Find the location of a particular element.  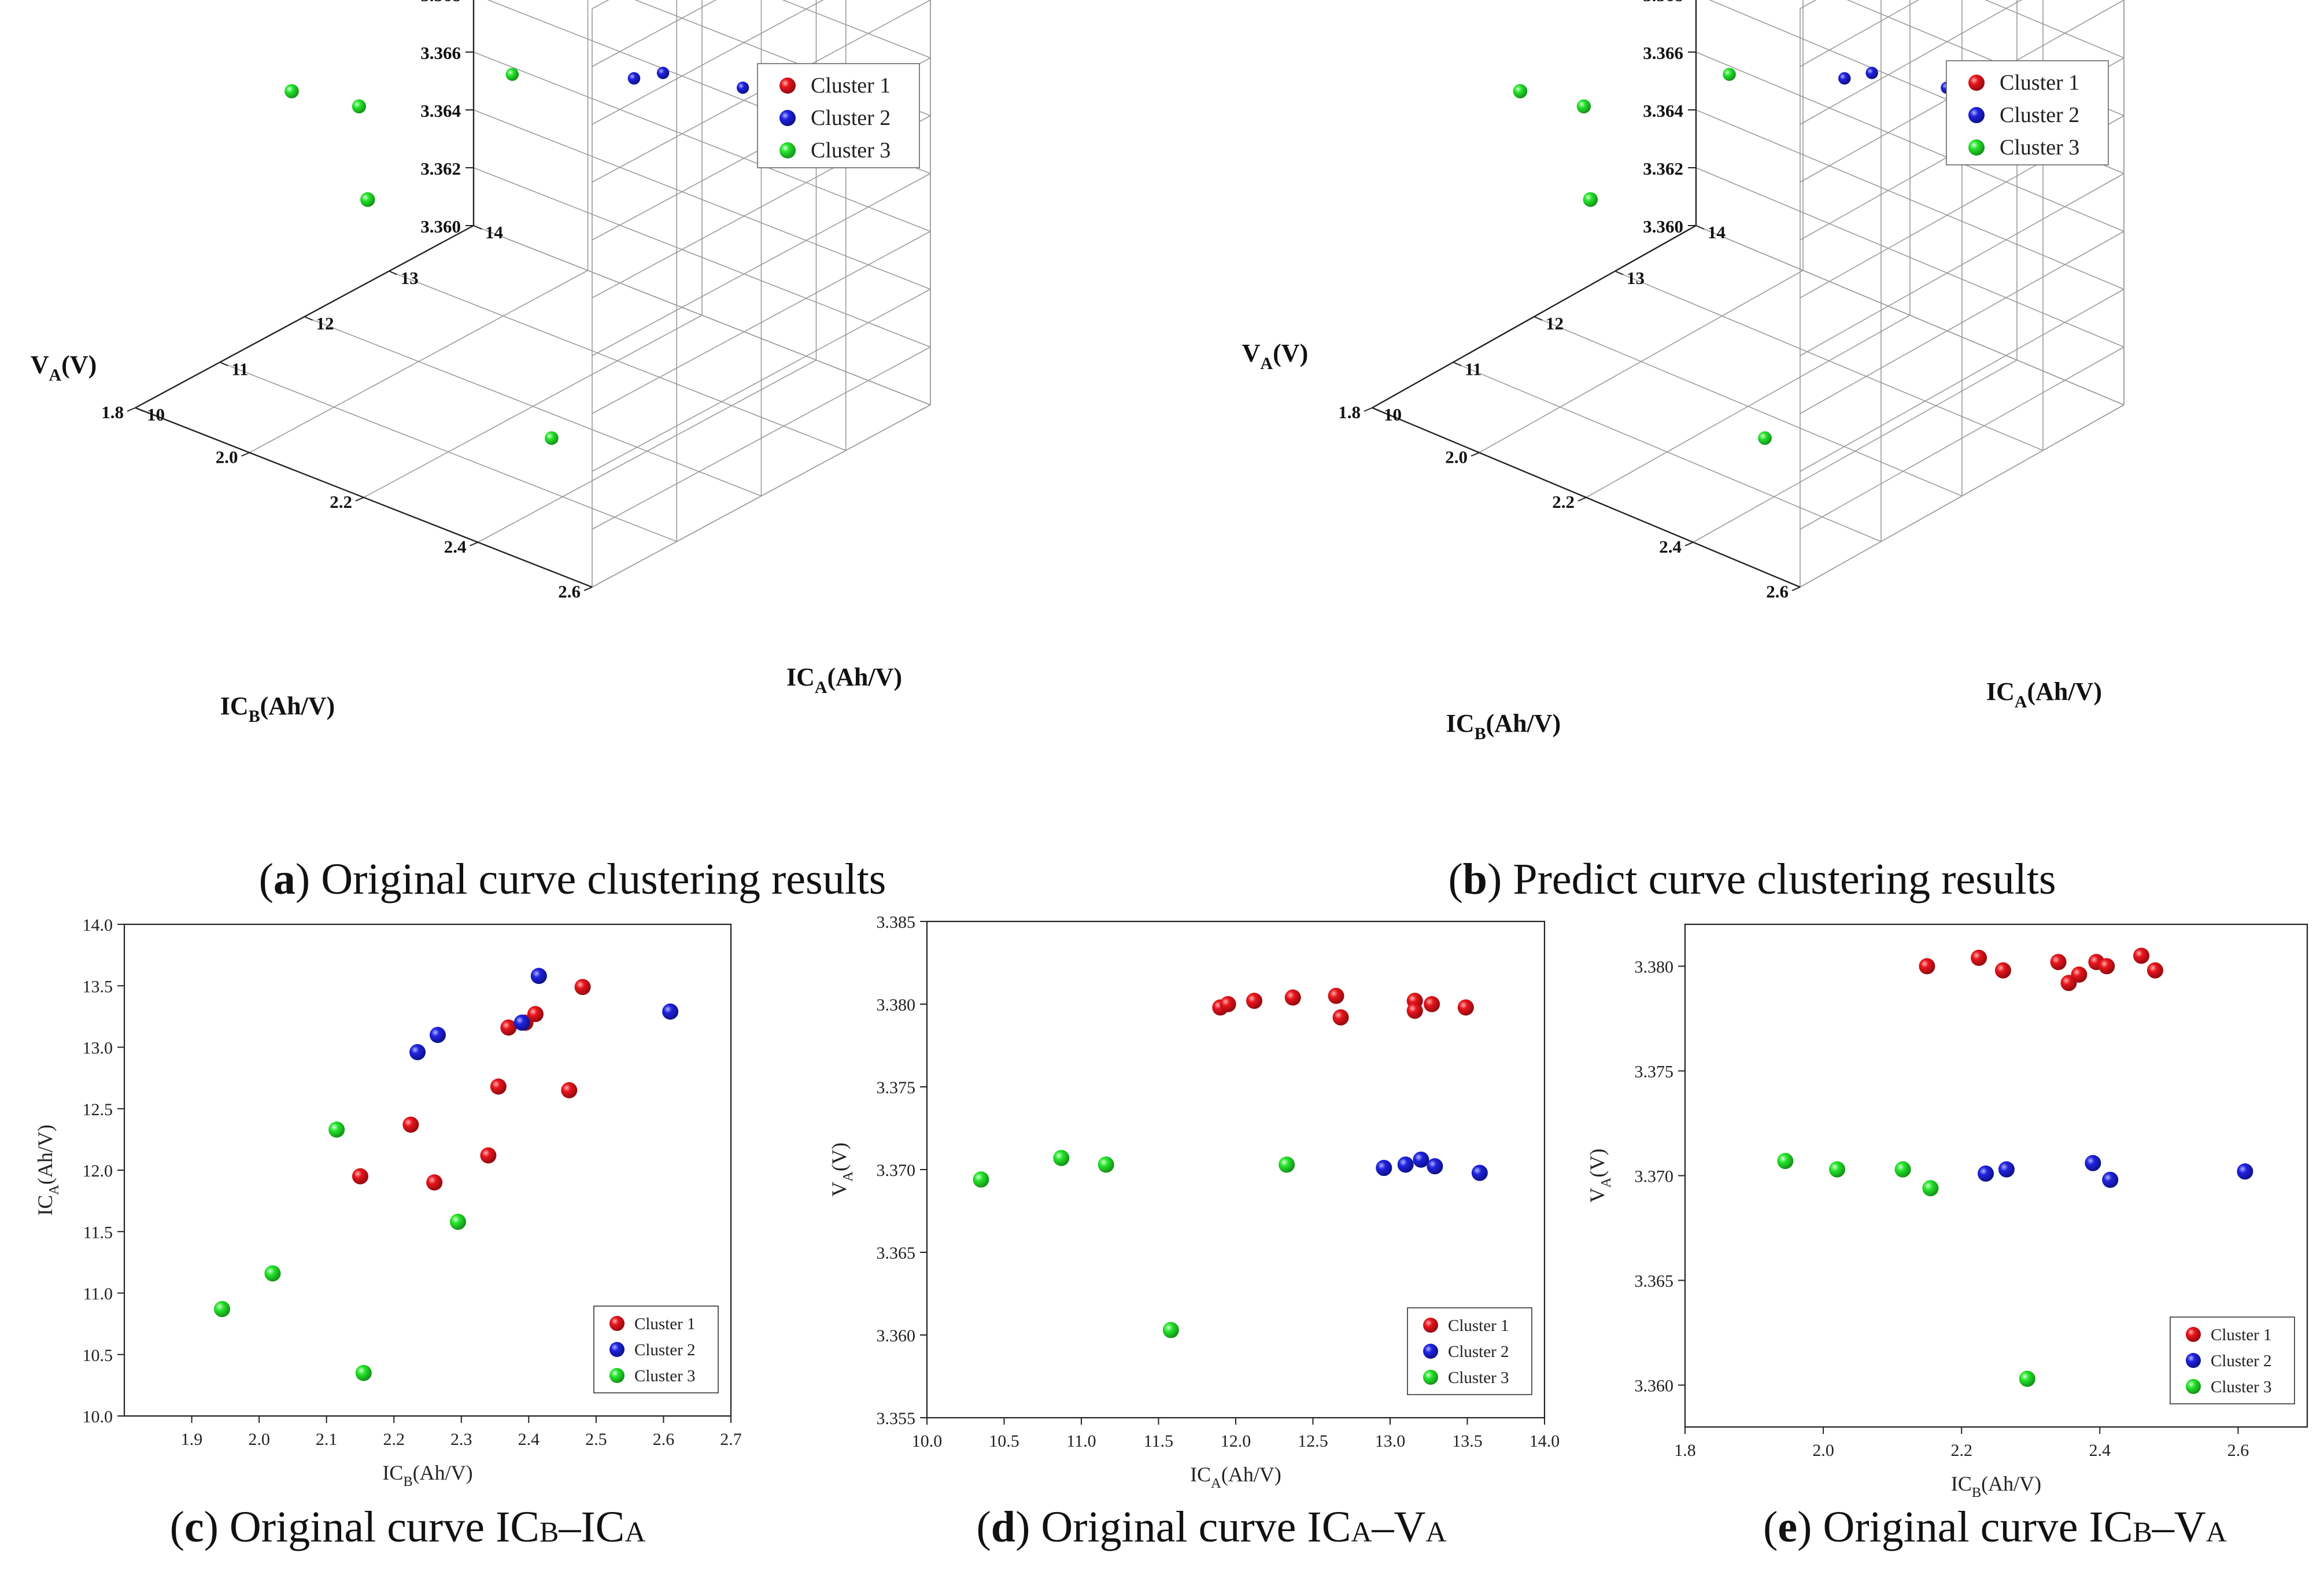

y-tick-label: 10.5 is located at coordinates (98, 1356).